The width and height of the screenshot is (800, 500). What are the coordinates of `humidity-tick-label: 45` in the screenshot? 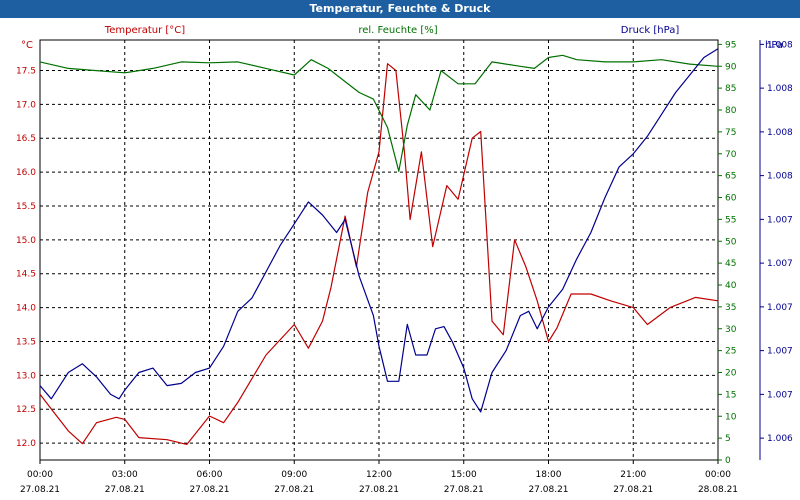 It's located at (730, 264).